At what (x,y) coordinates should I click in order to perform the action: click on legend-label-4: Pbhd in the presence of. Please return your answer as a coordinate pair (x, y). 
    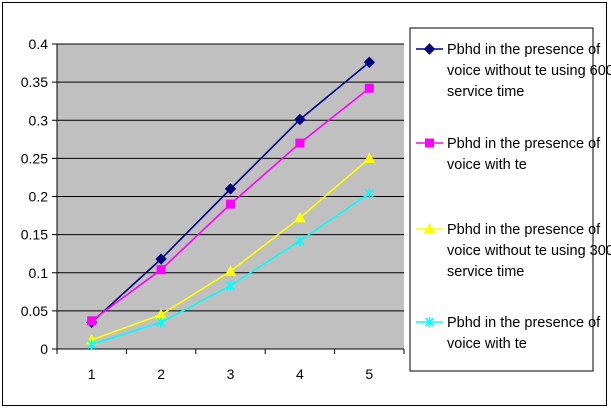
    Looking at the image, I should click on (524, 323).